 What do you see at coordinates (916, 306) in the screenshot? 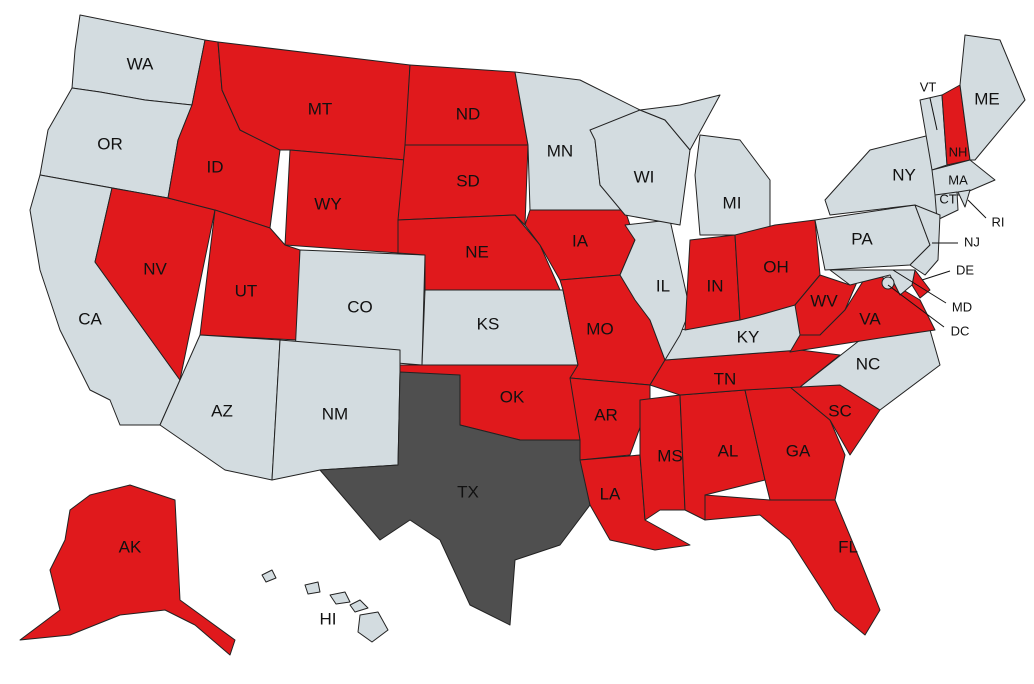
I see `leader-line-dc` at bounding box center [916, 306].